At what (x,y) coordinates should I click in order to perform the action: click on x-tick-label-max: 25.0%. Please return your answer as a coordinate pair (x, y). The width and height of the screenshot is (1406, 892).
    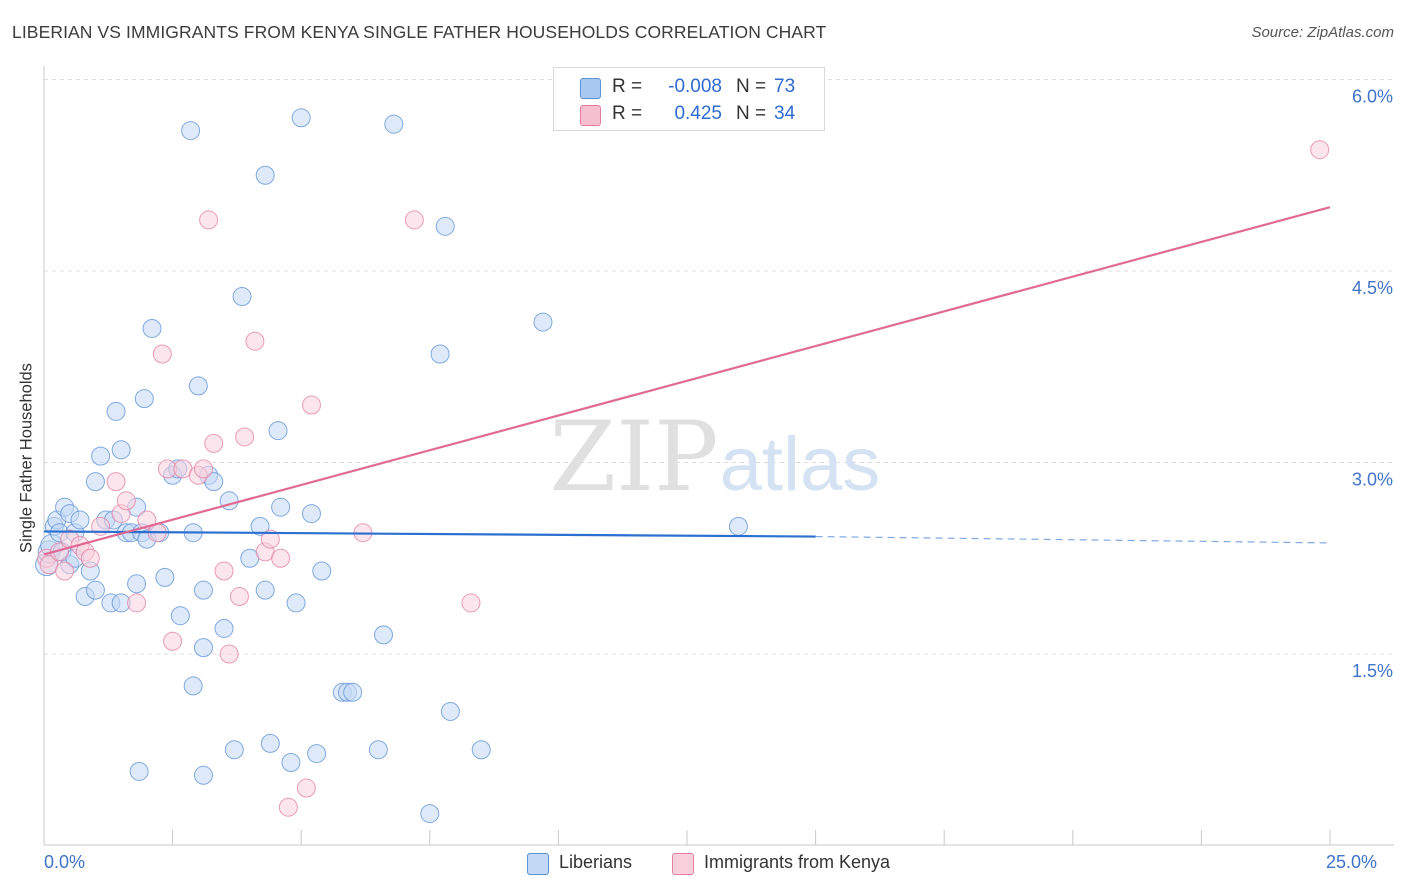
    Looking at the image, I should click on (1352, 862).